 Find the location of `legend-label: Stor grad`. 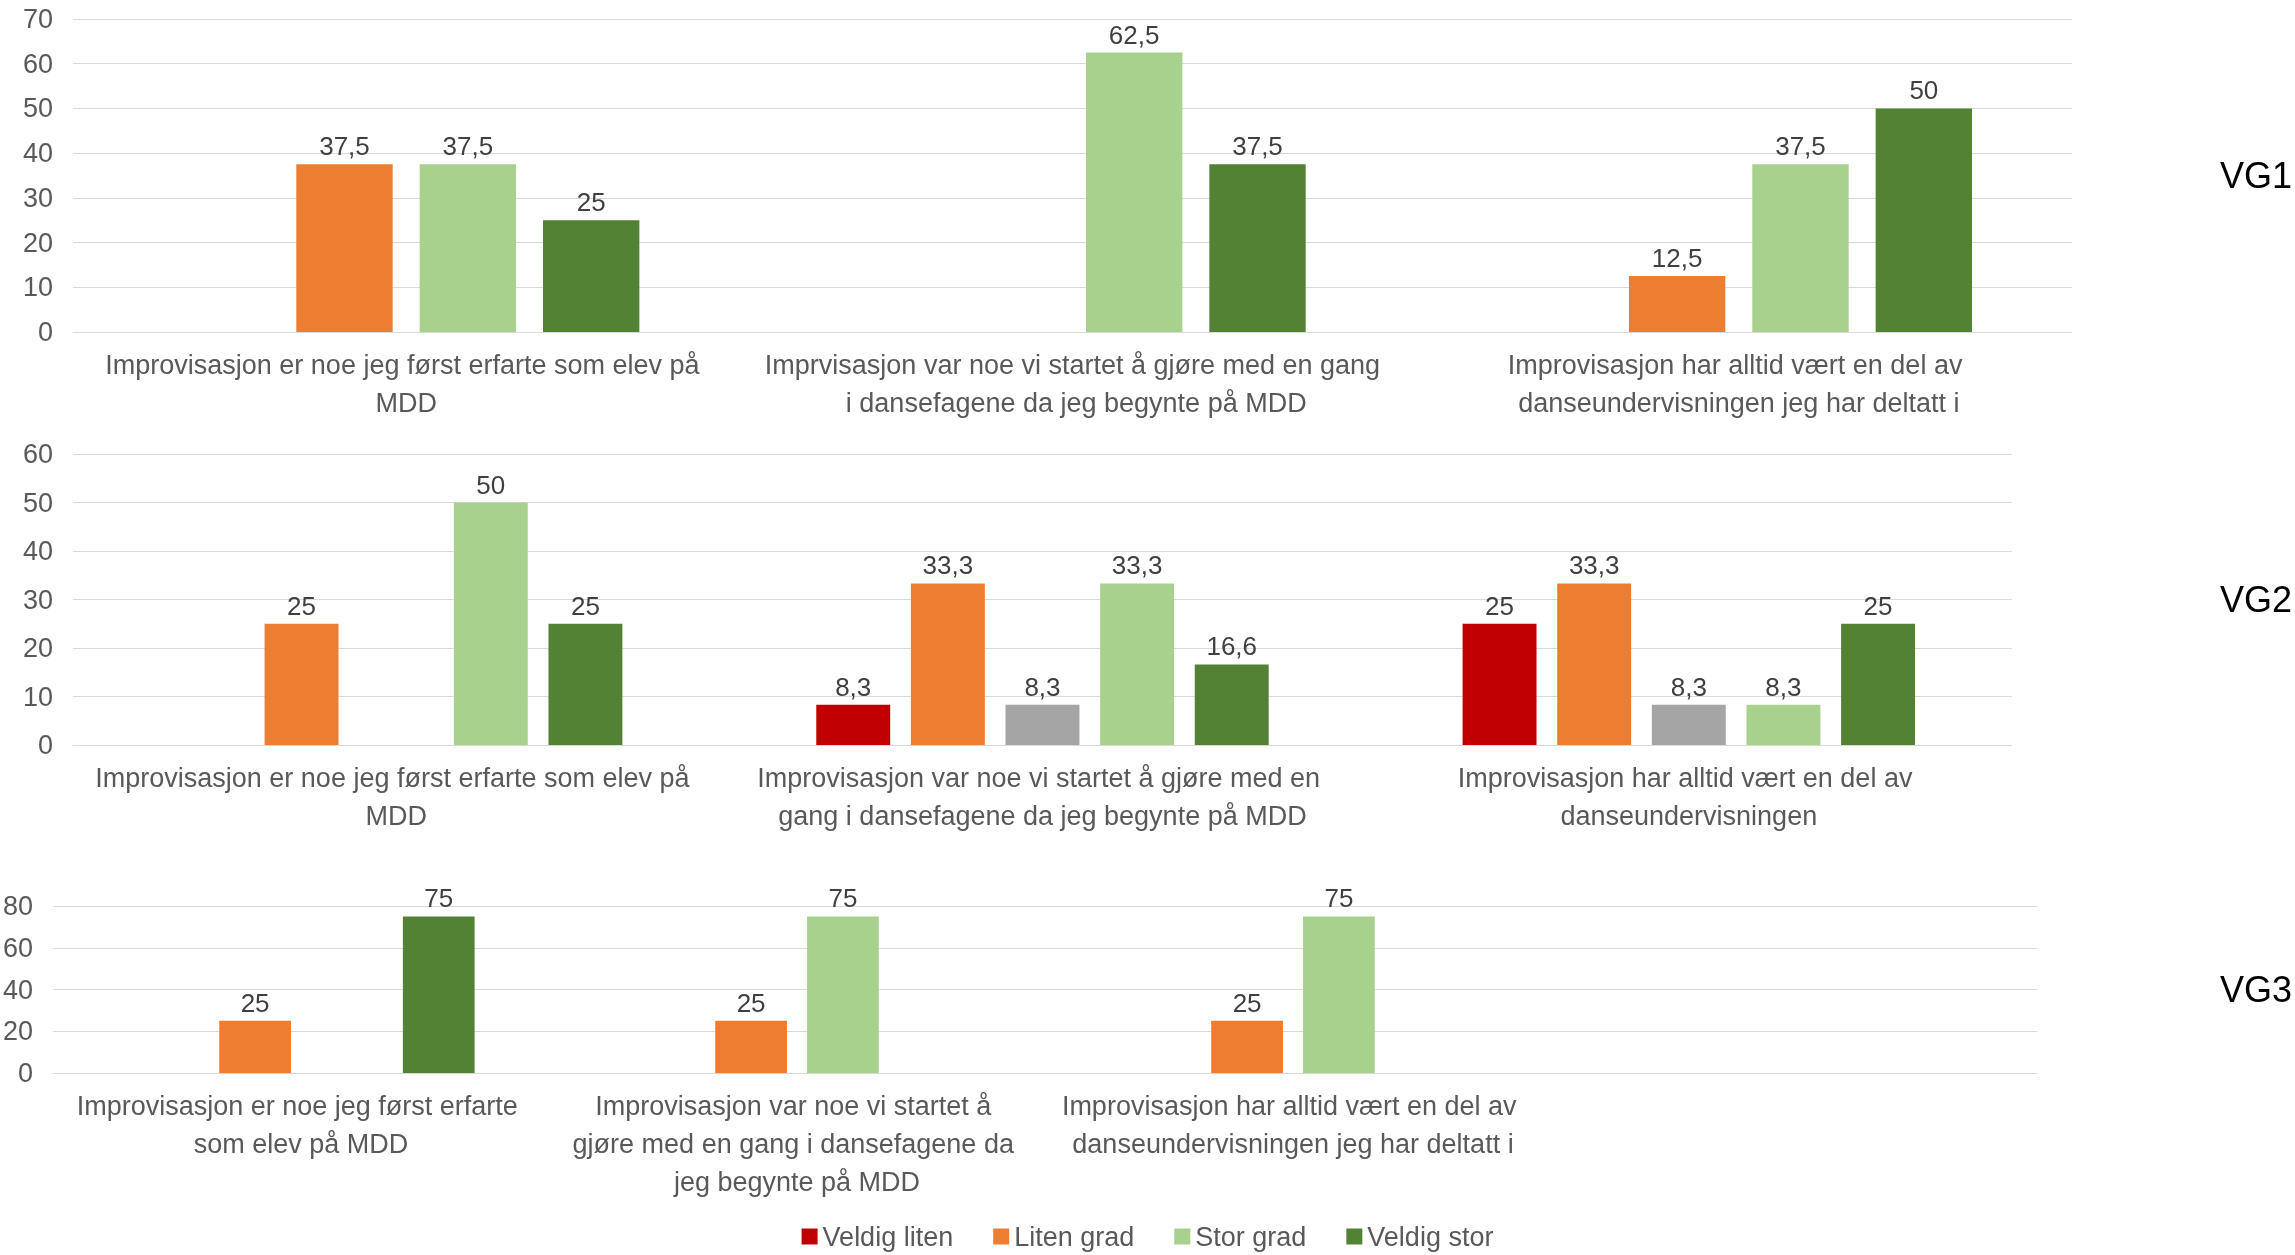

legend-label: Stor grad is located at coordinates (1251, 1236).